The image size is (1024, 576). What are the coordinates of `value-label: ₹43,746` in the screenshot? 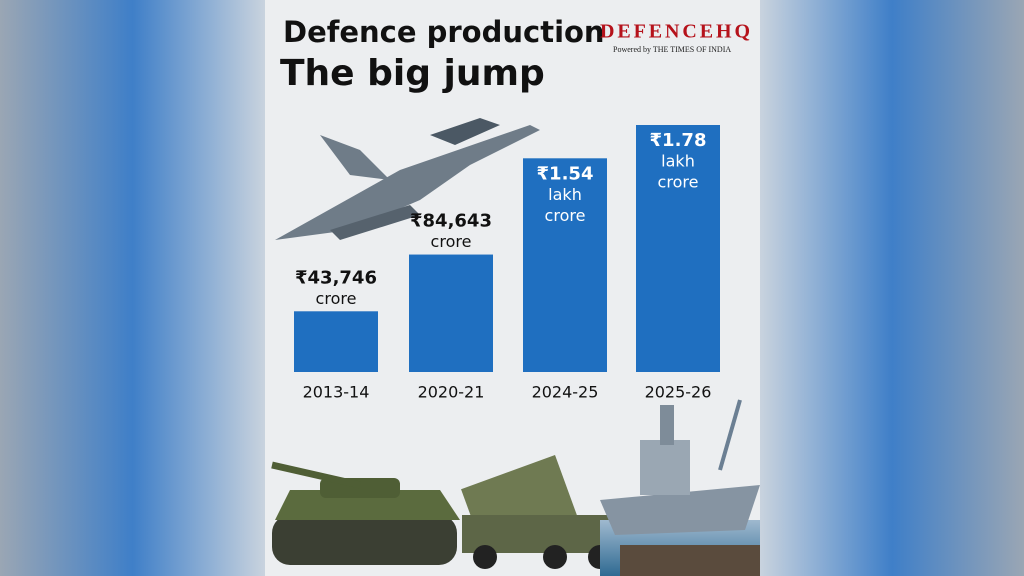 It's located at (336, 277).